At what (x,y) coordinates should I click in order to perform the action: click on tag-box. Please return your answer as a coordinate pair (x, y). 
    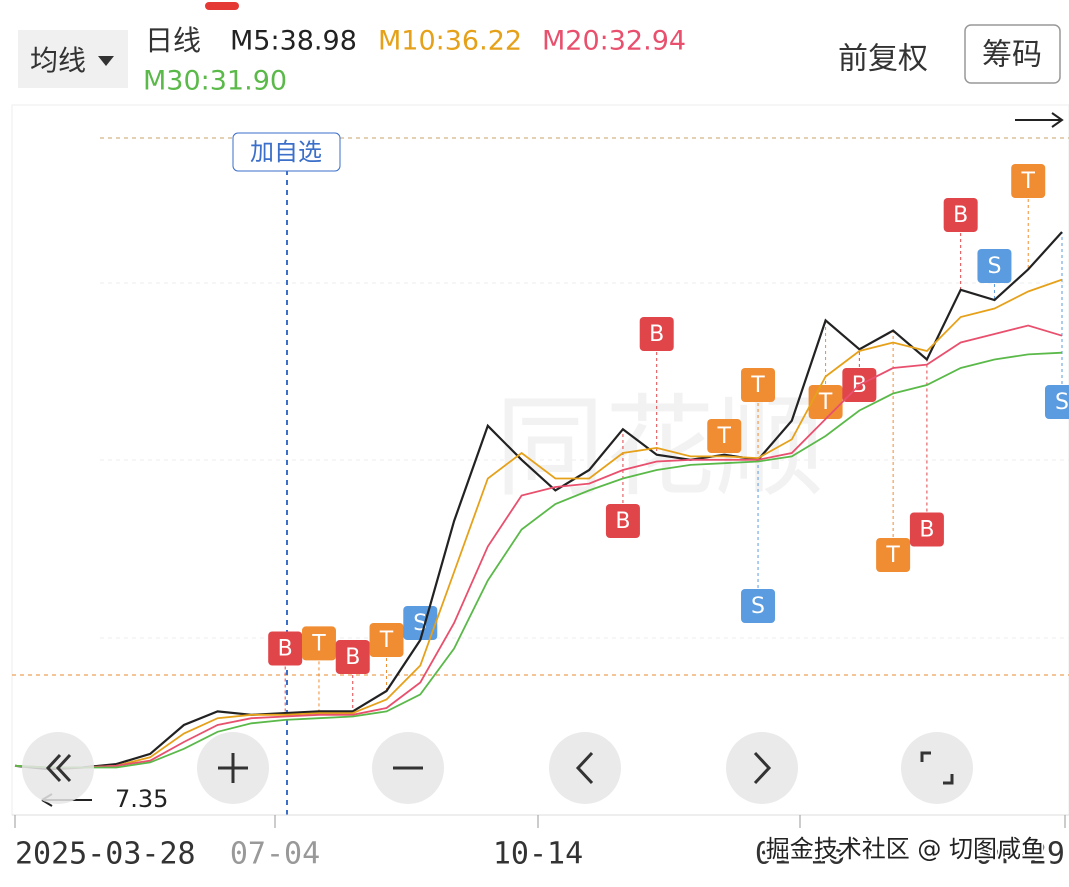
    Looking at the image, I should click on (286, 152).